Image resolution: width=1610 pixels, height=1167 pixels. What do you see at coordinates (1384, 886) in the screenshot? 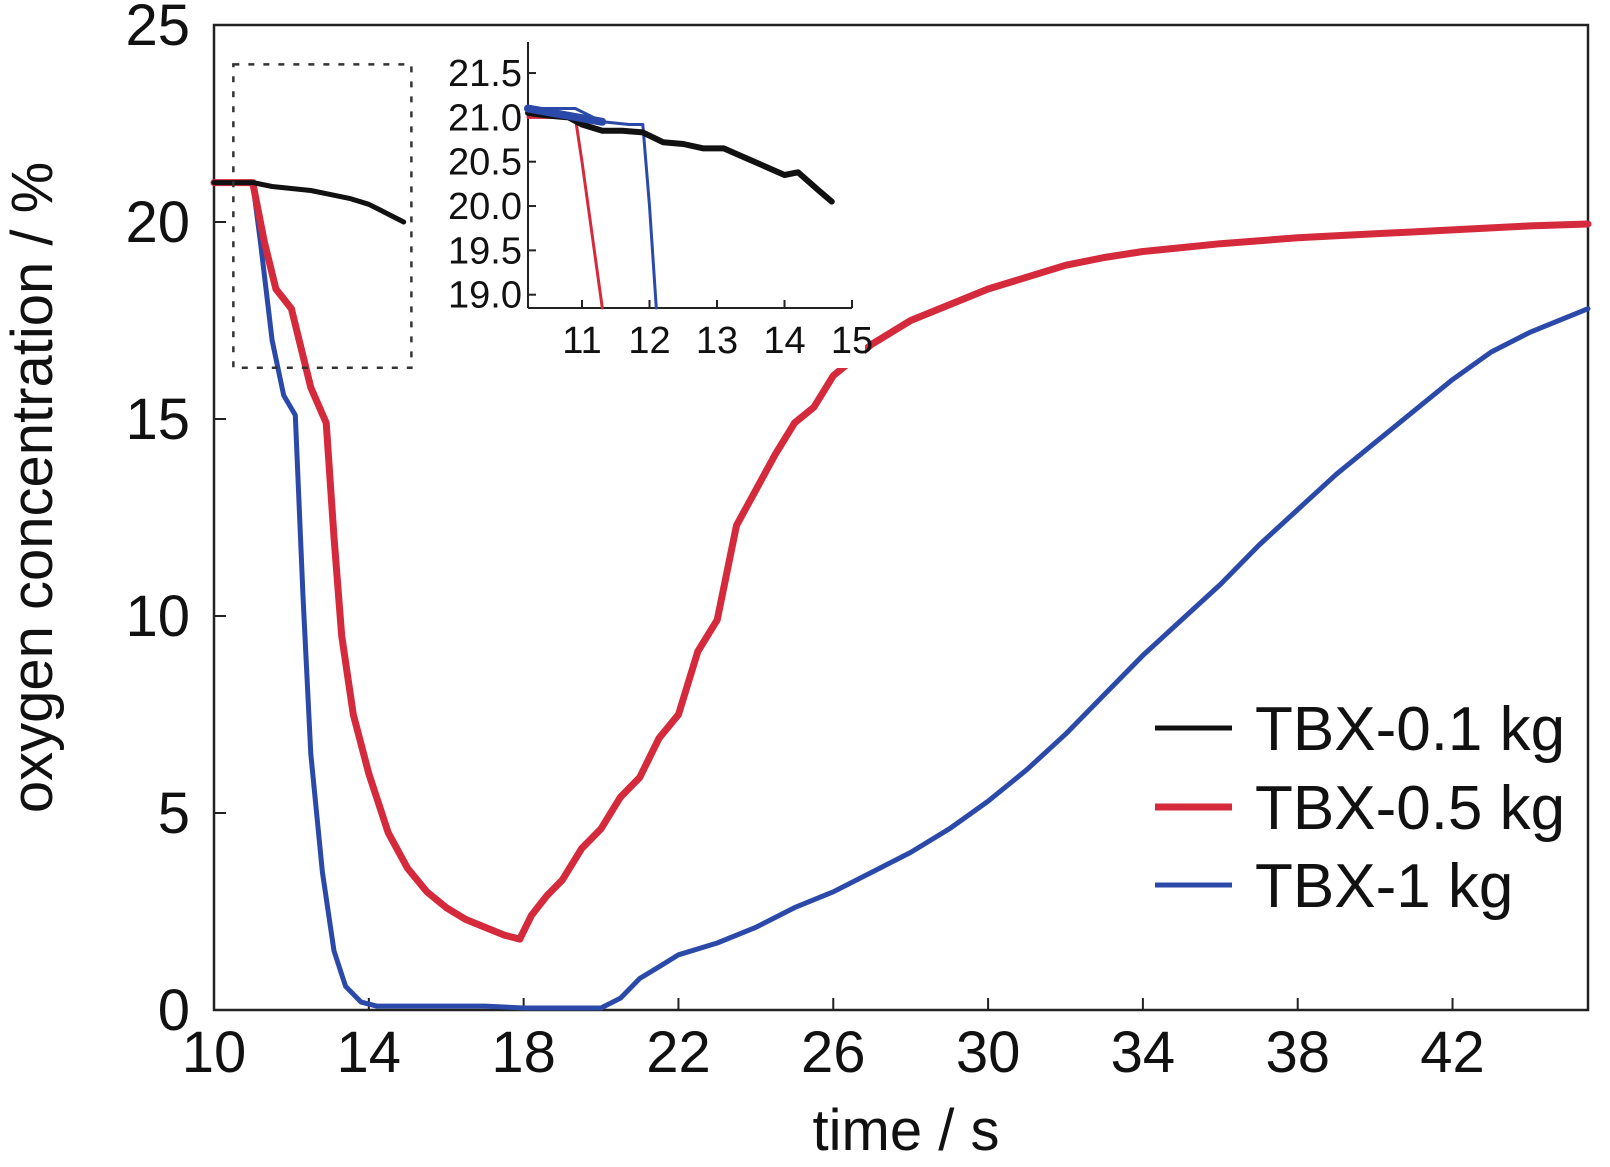
I see `legend-label: TBX-1 kg` at bounding box center [1384, 886].